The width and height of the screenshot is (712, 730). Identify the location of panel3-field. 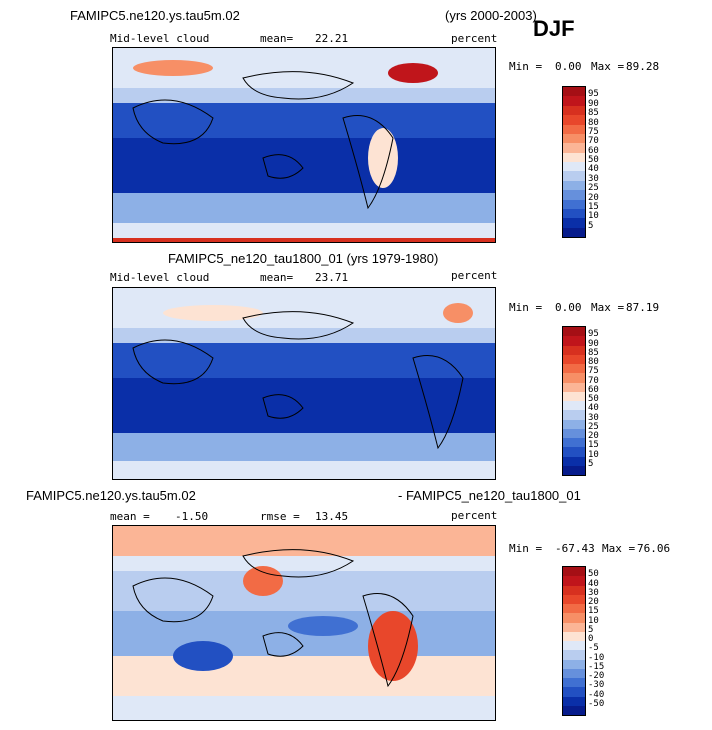
(304, 623).